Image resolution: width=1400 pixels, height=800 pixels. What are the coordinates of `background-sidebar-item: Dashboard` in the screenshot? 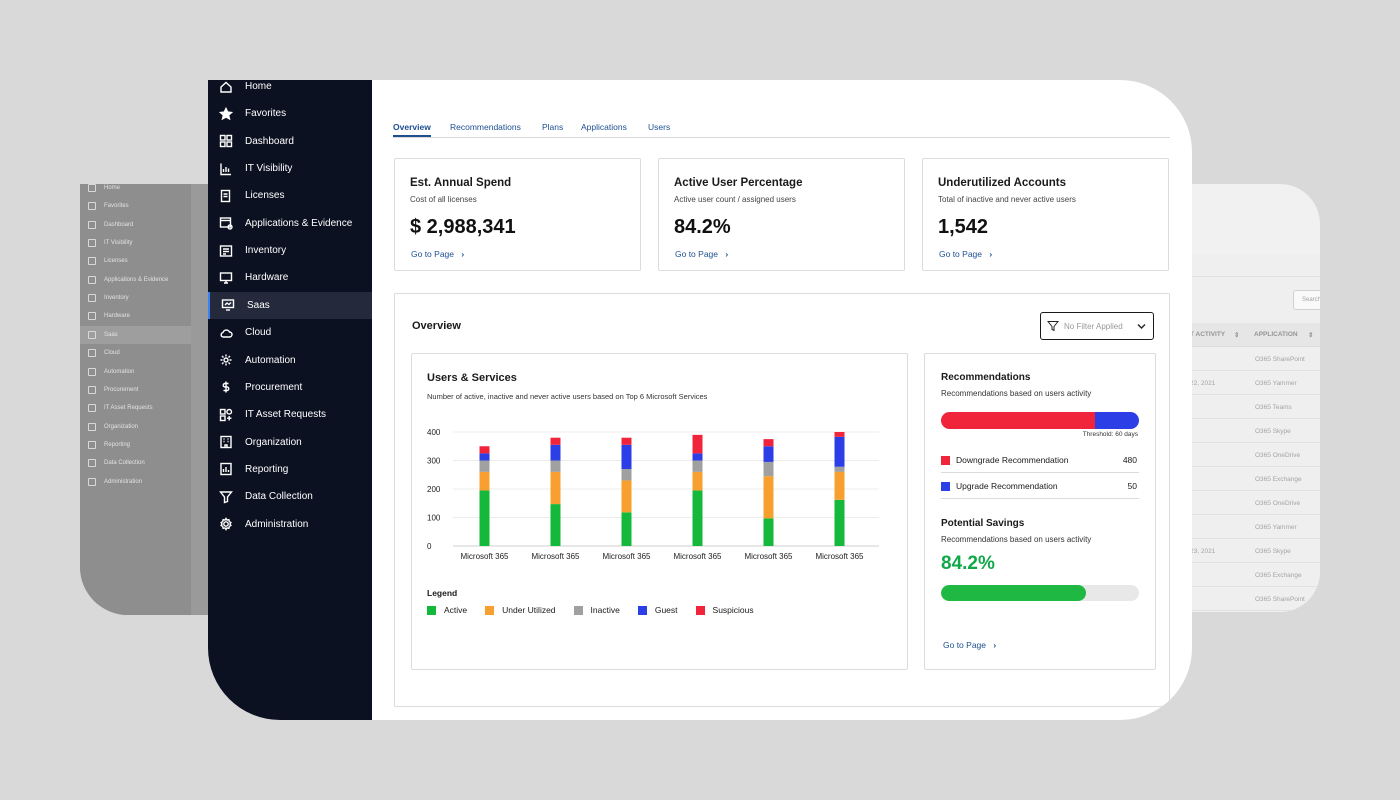 It's located at (135, 225).